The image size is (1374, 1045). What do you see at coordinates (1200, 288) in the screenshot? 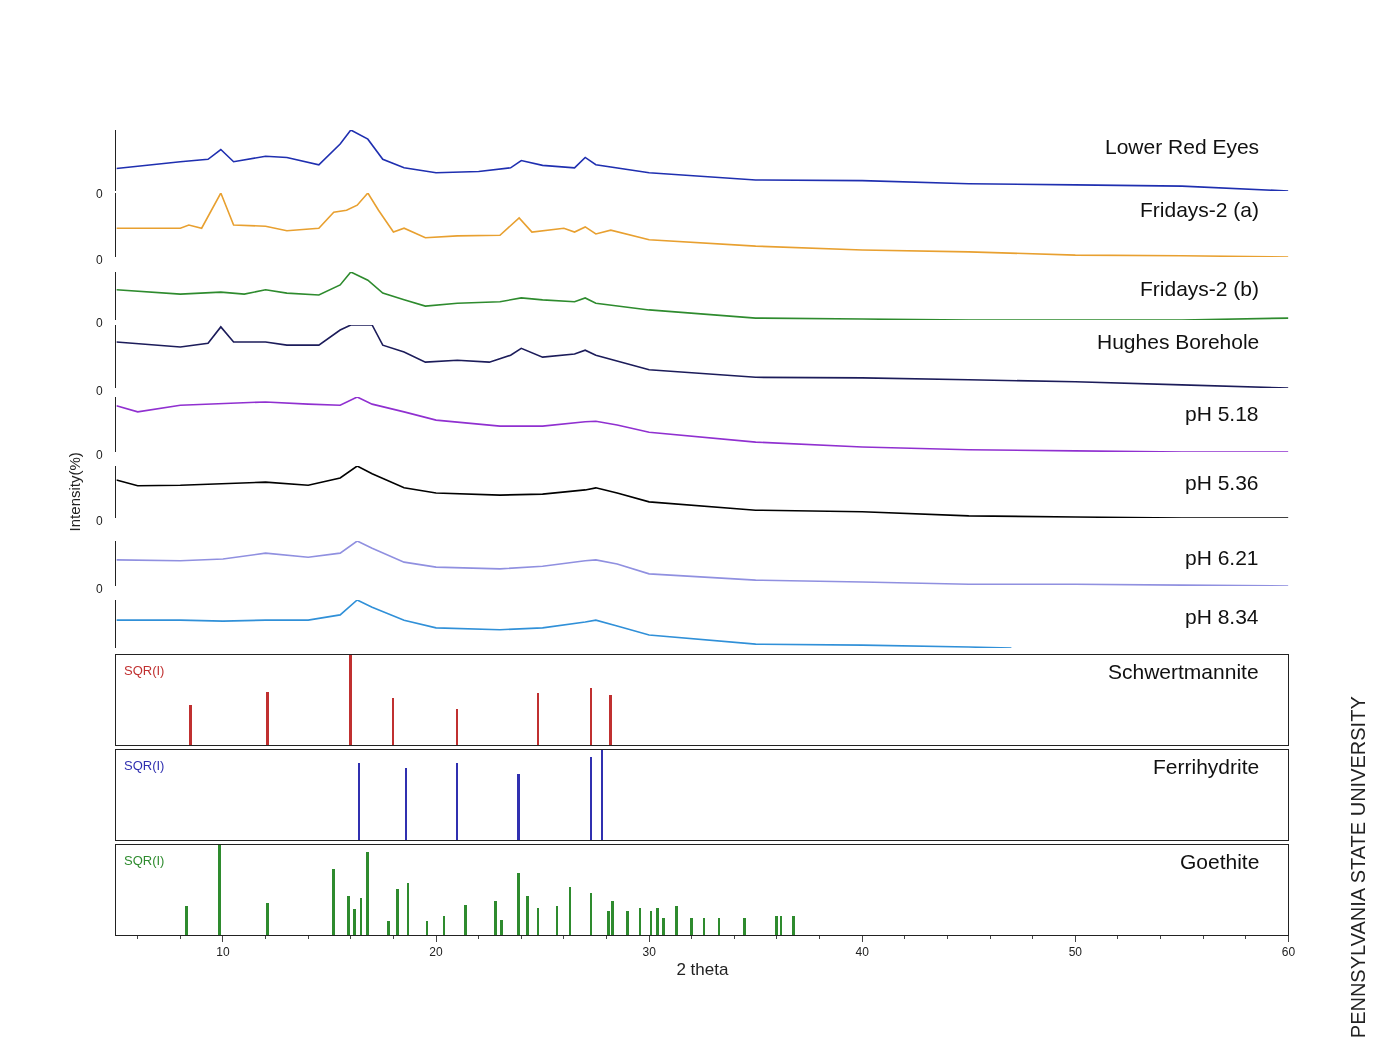
I see `series-label: Fridays-2 (b)` at bounding box center [1200, 288].